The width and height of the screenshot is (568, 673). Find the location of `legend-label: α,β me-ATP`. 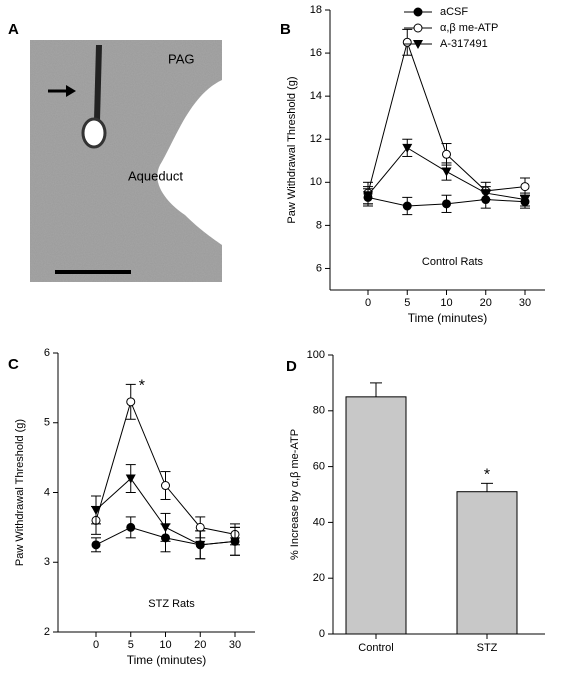

legend-label: α,β me-ATP is located at coordinates (469, 28).